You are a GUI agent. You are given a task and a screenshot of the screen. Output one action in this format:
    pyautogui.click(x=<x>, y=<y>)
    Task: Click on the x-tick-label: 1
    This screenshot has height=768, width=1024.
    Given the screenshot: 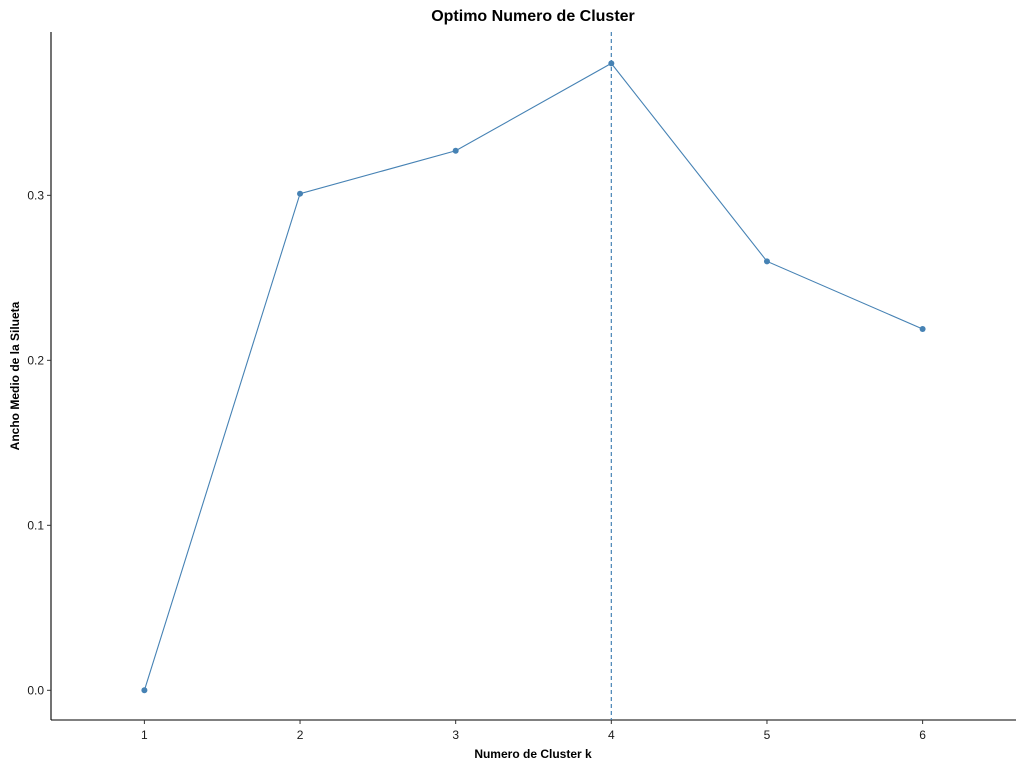 What is the action you would take?
    pyautogui.click(x=144, y=735)
    